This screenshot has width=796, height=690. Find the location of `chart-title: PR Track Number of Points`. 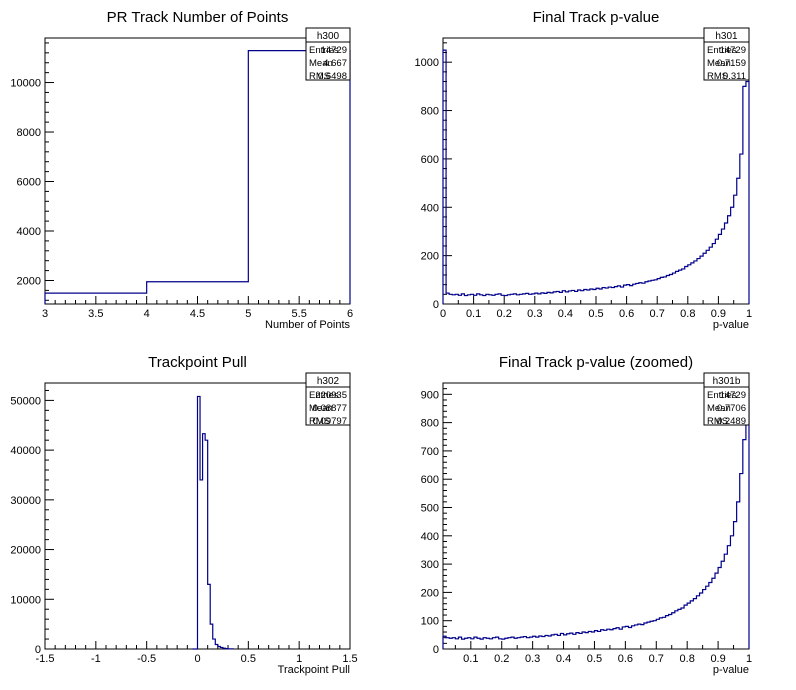

chart-title: PR Track Number of Points is located at coordinates (198, 17).